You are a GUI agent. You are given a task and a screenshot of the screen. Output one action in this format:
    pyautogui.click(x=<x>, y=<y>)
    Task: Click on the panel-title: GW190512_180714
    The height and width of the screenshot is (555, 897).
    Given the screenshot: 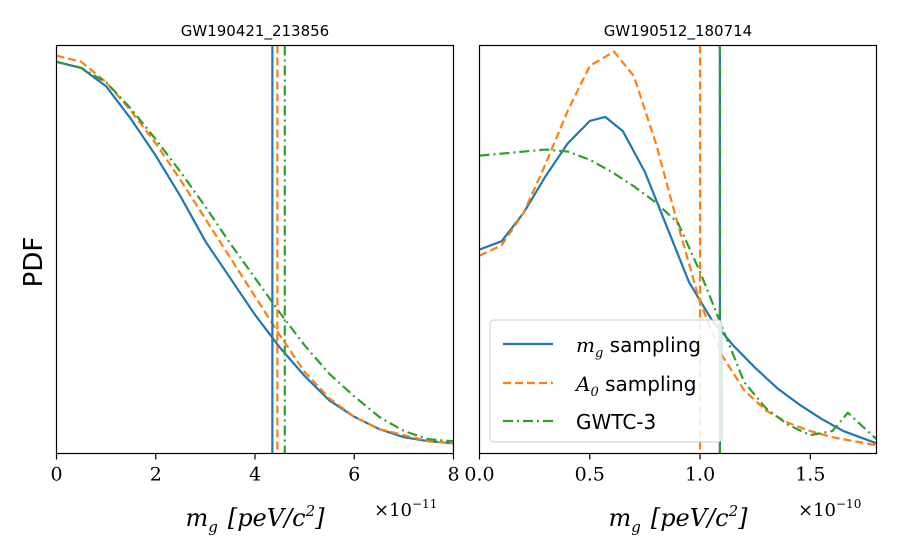 What is the action you would take?
    pyautogui.click(x=678, y=31)
    